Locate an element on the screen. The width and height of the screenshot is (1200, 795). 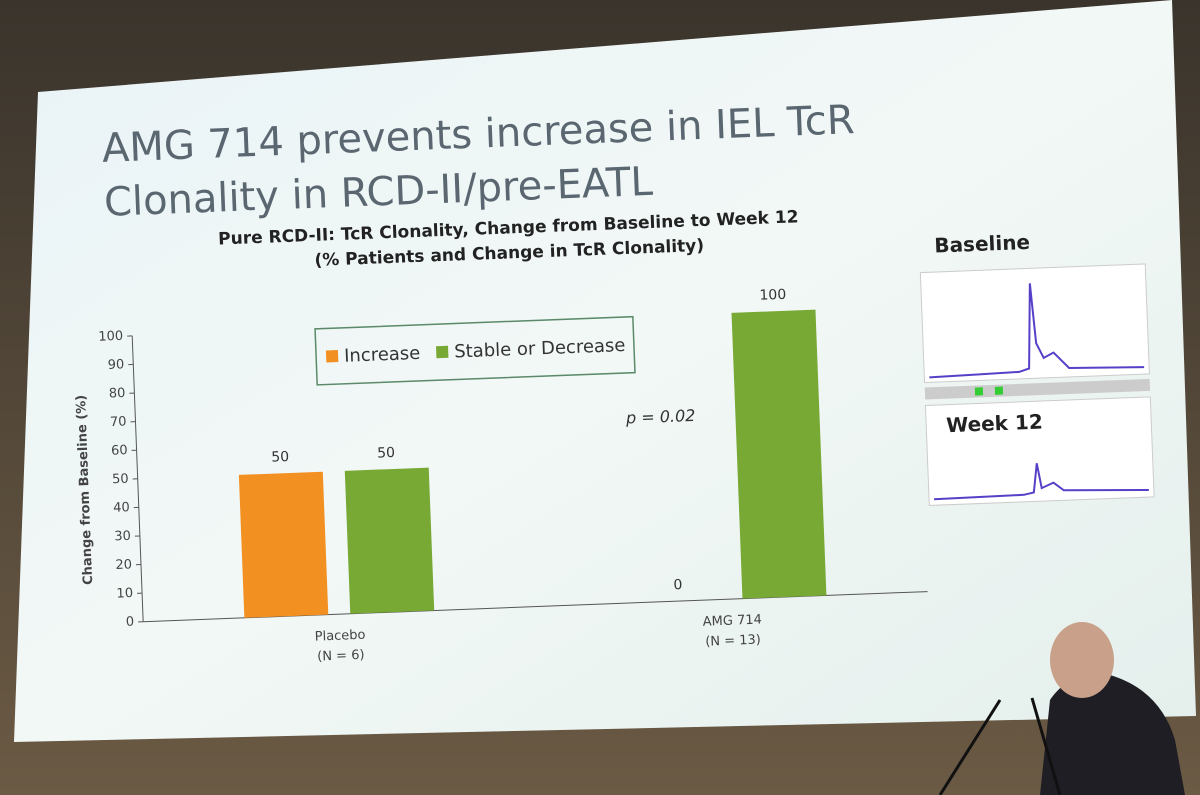
speaker-body is located at coordinates (1112, 734).